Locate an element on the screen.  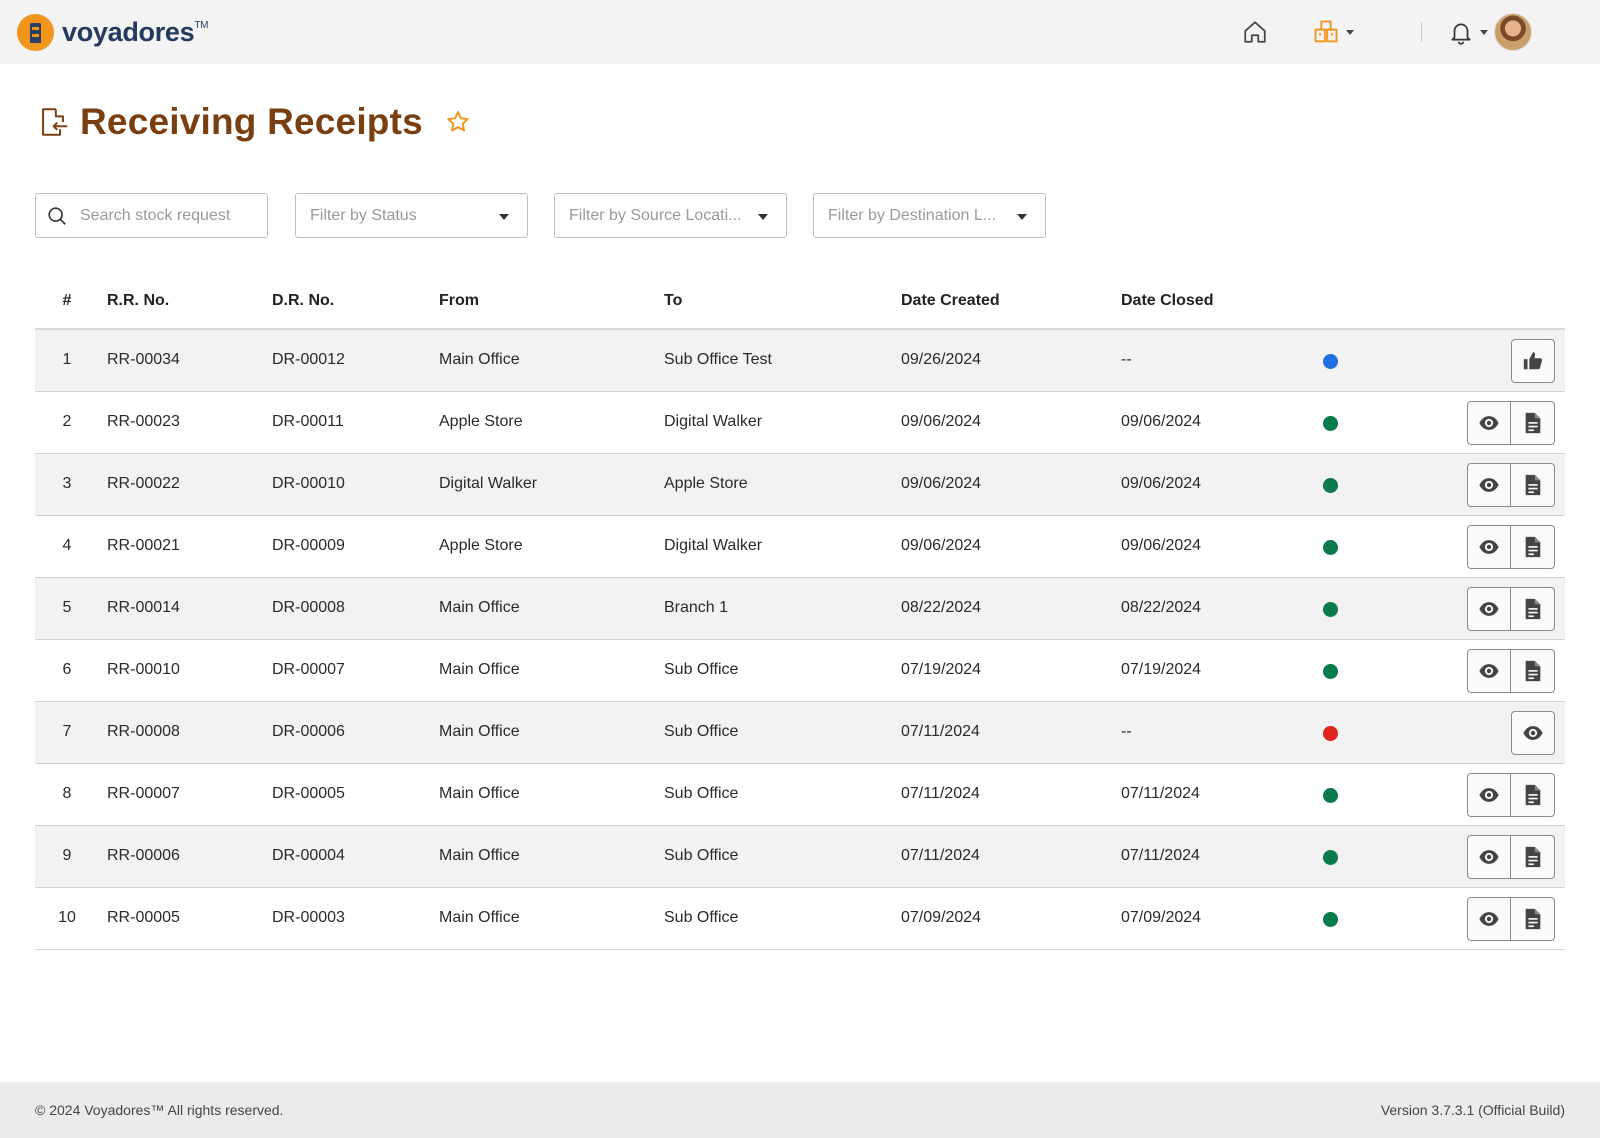
home-icon is located at coordinates (1255, 32).